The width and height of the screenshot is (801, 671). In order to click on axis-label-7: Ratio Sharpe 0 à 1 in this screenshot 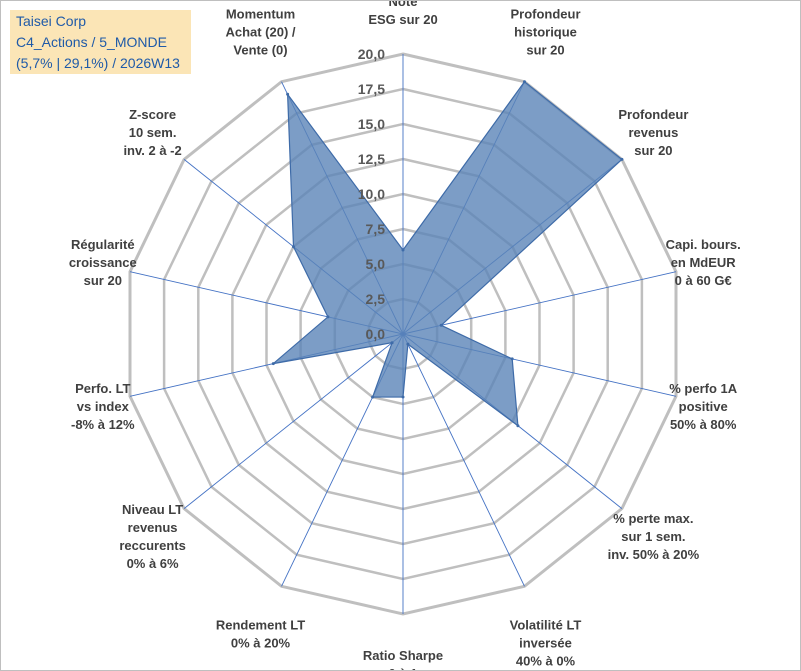, I will do `click(403, 659)`.